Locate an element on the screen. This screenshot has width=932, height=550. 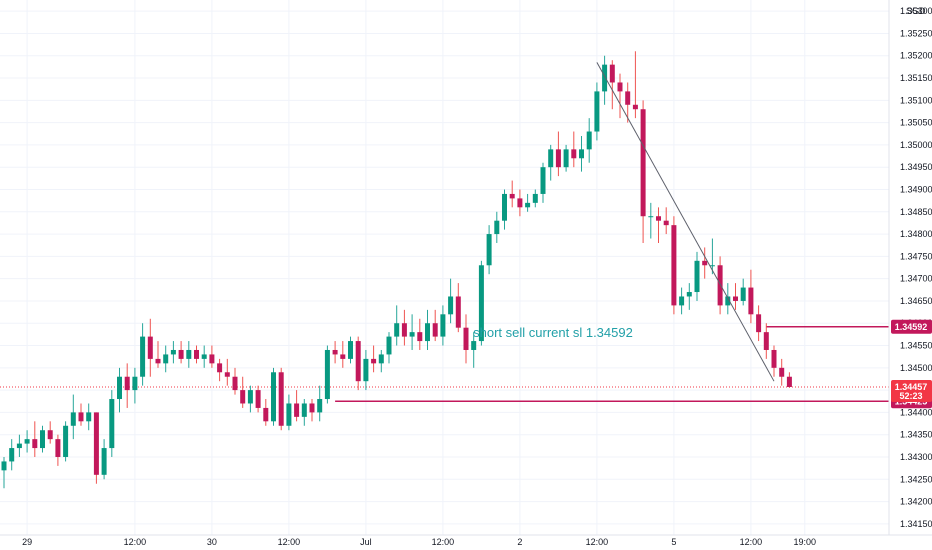
price-tick-label: 1.34150 is located at coordinates (916, 524).